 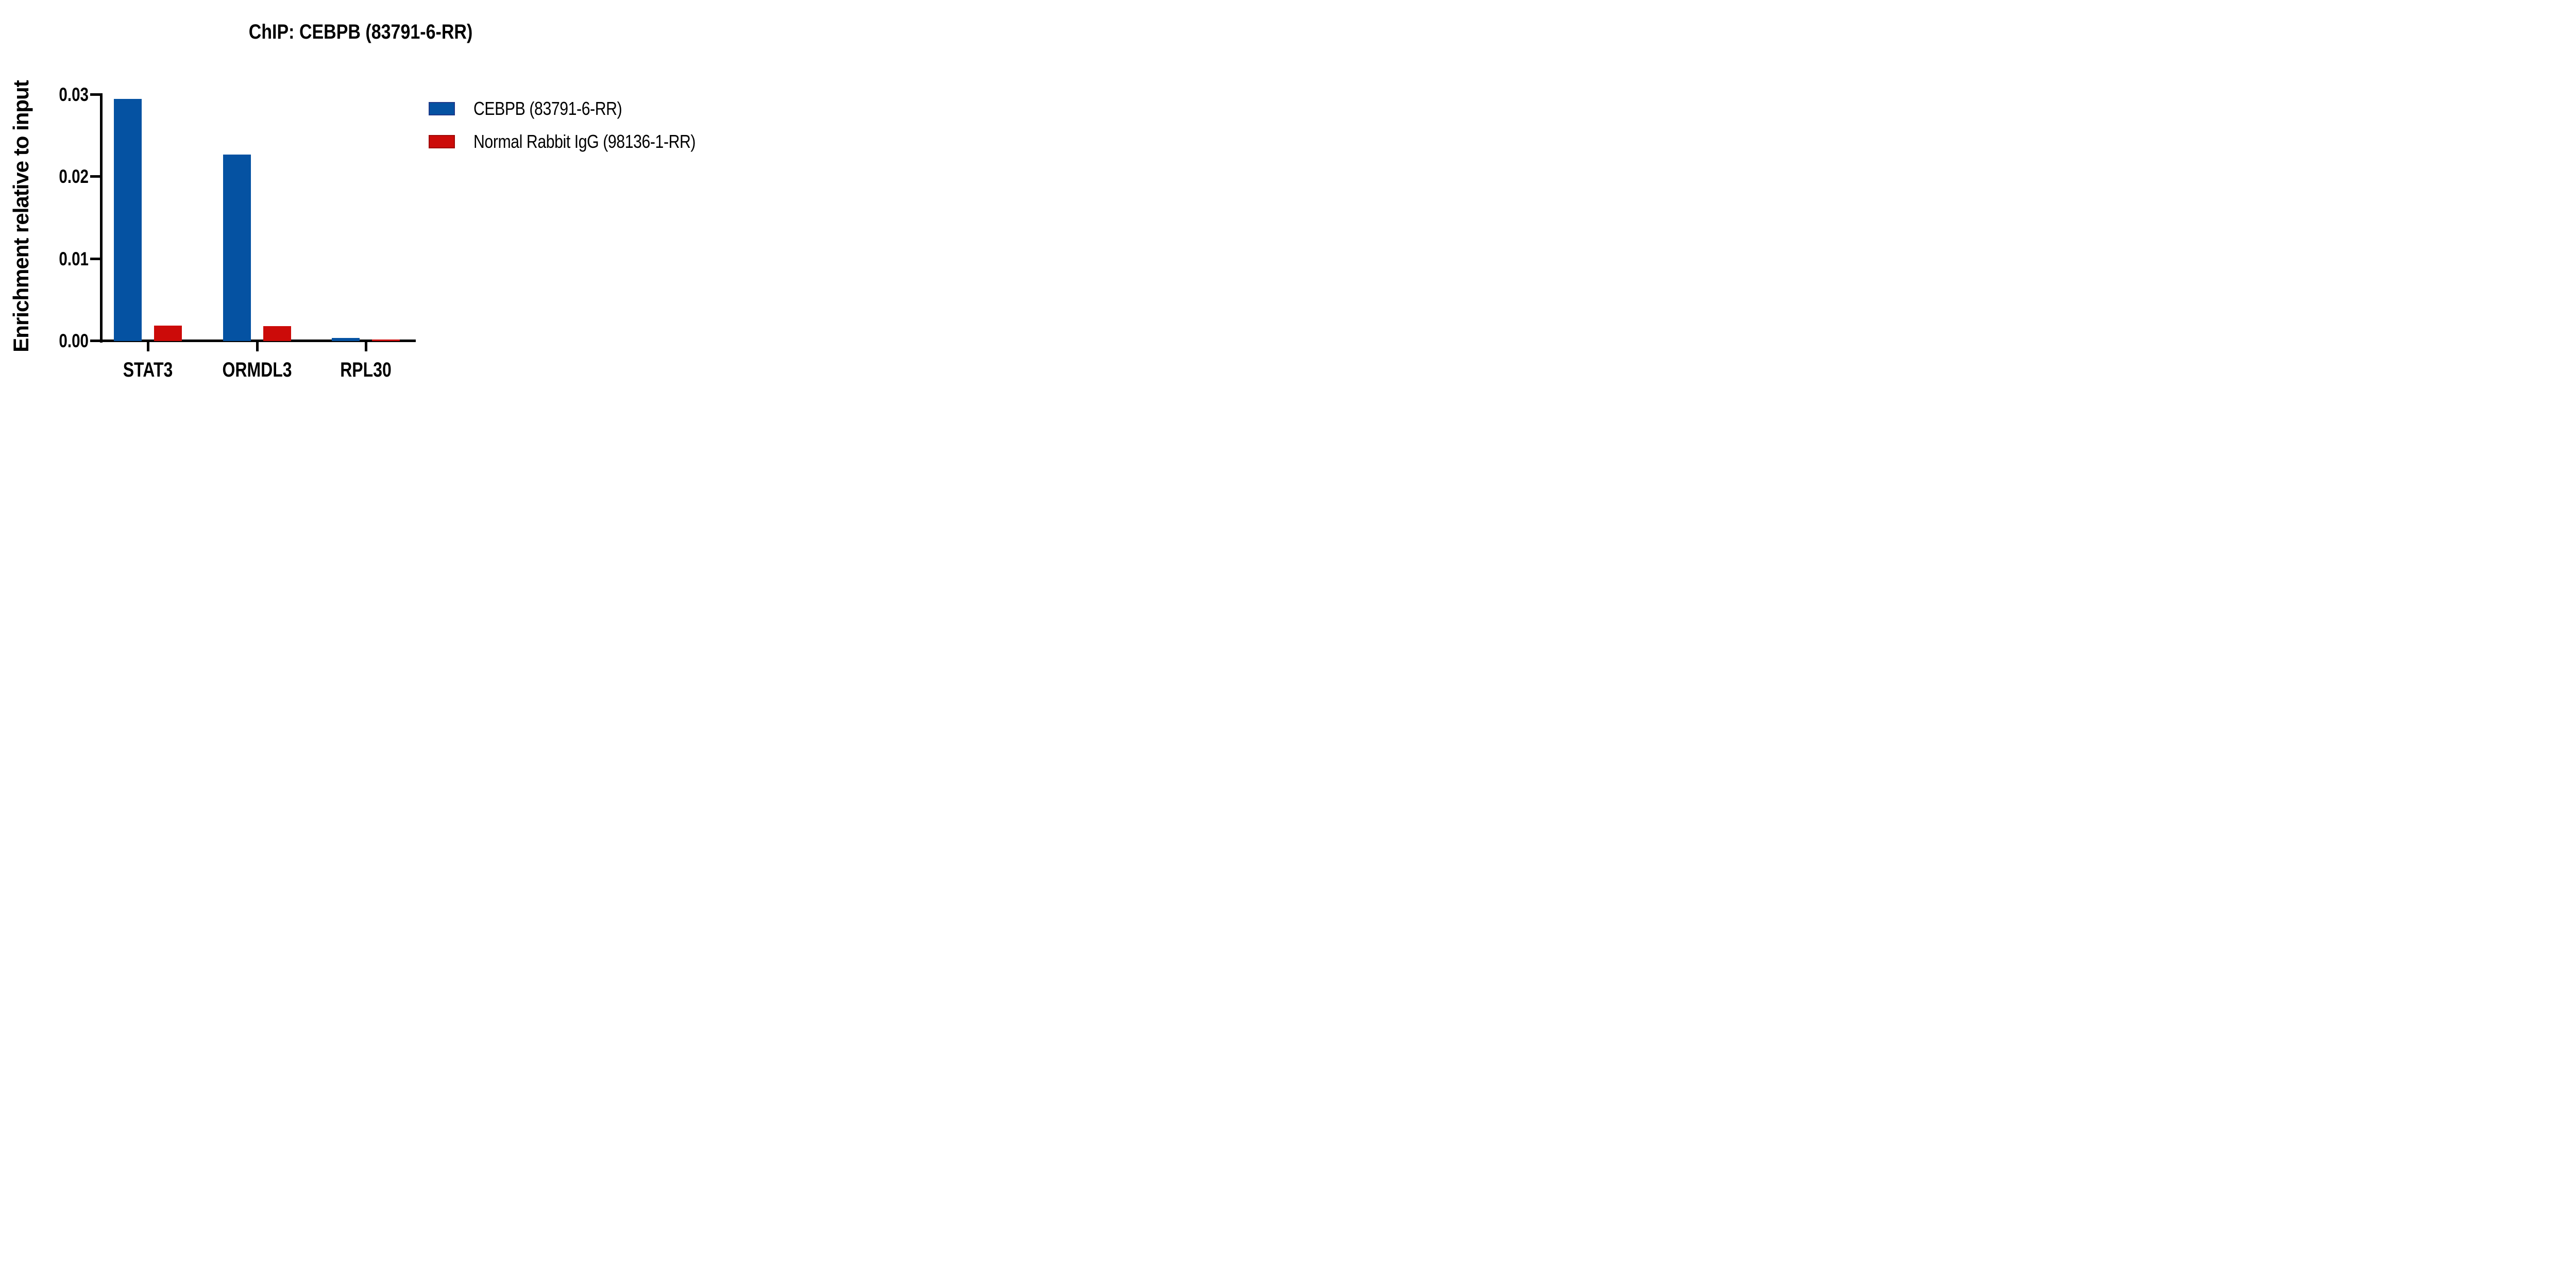 What do you see at coordinates (386, 340) in the screenshot?
I see `bar-rpl30-igg` at bounding box center [386, 340].